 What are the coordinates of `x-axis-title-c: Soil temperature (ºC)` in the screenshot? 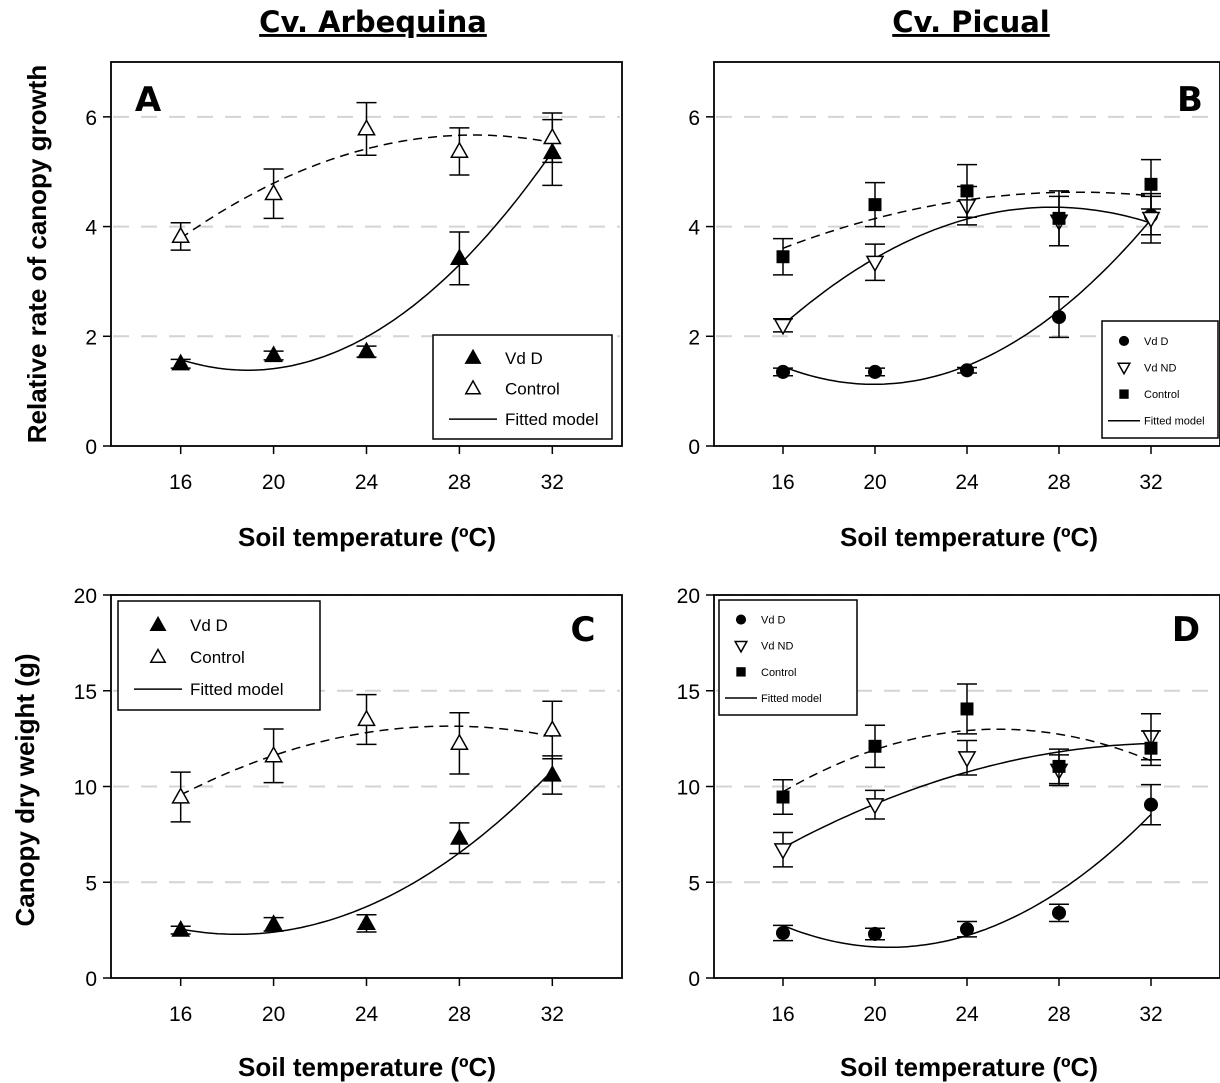 It's located at (367, 1067).